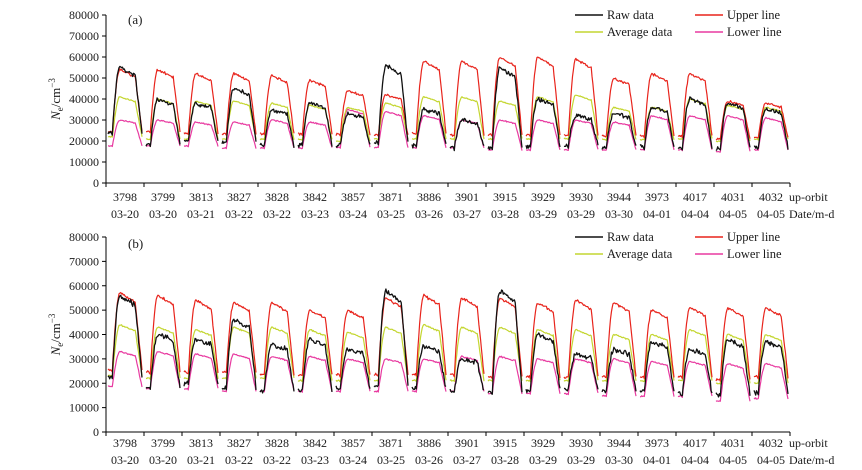 The width and height of the screenshot is (862, 470). I want to click on panel-label: (b), so click(135, 243).